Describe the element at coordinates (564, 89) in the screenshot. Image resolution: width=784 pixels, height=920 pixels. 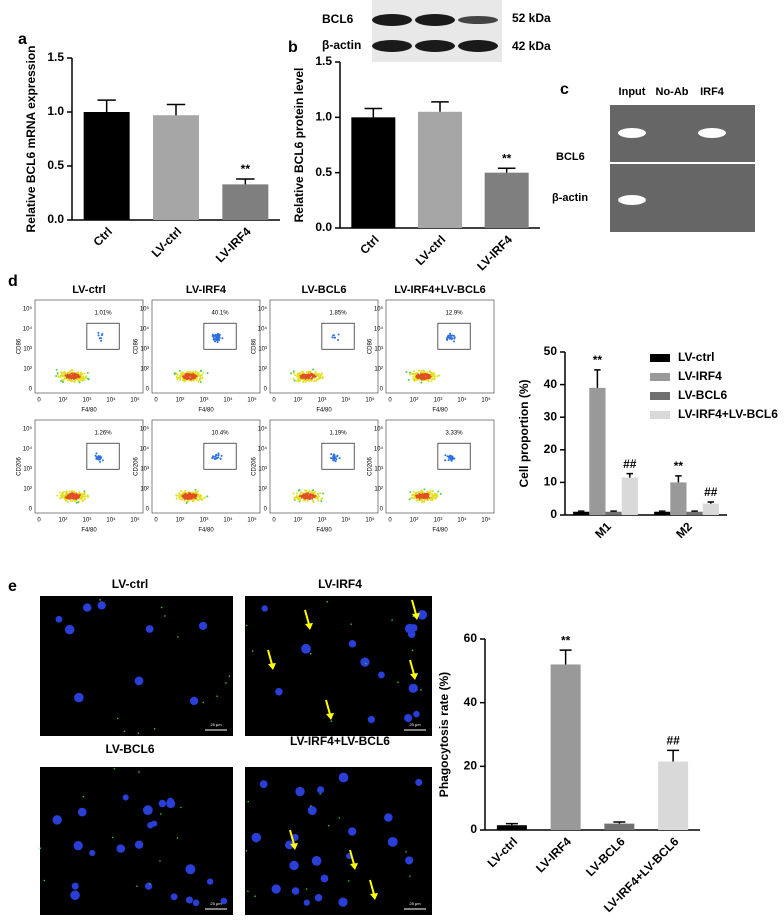
I see `panel-label: c` at that location.